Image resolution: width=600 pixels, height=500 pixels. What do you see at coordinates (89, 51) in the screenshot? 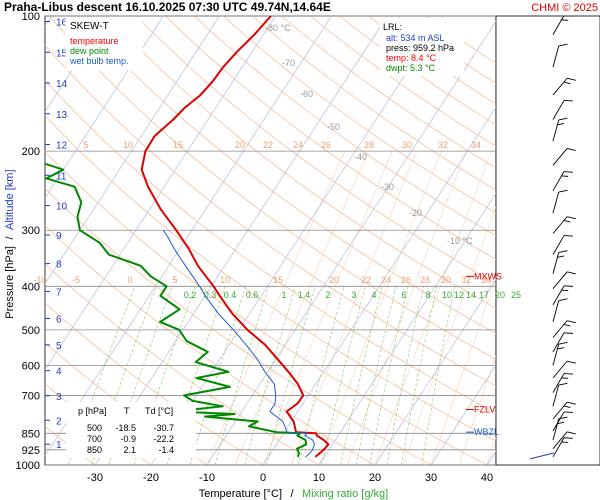
I see `legend-dew-point: dew point` at bounding box center [89, 51].